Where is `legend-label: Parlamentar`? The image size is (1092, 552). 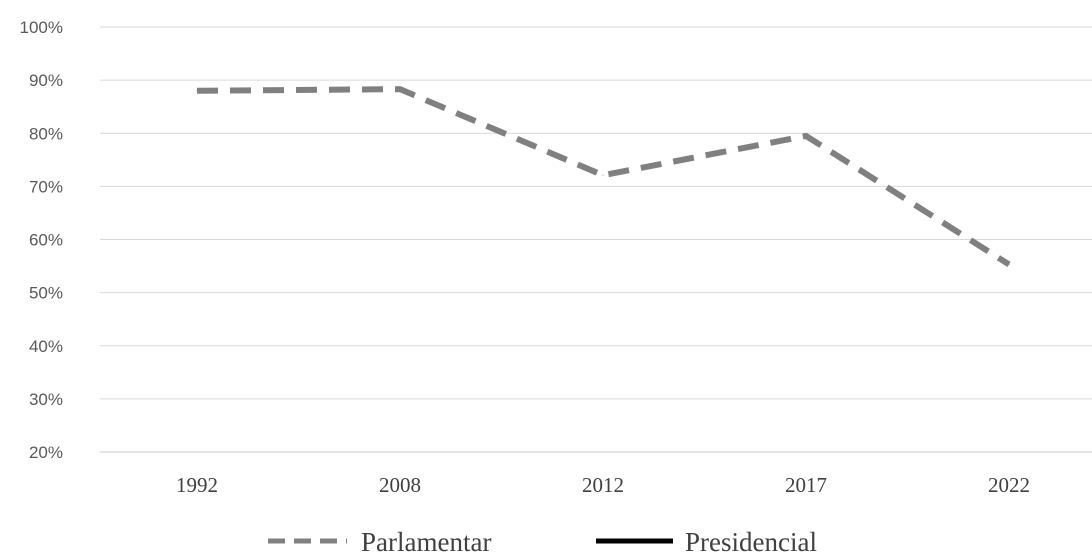
legend-label: Parlamentar is located at coordinates (426, 539).